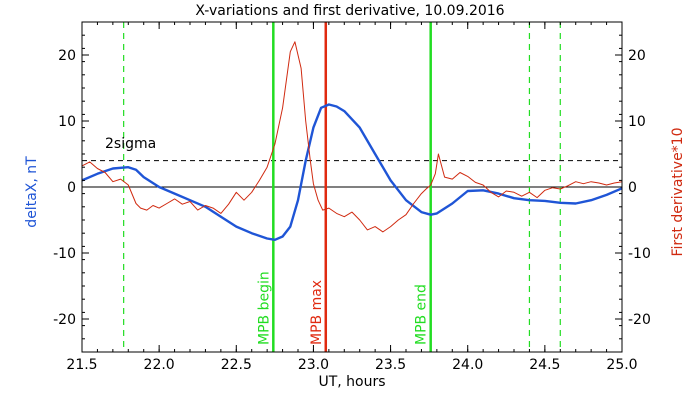 This screenshot has height=400, width=700. Describe the element at coordinates (351, 382) in the screenshot. I see `x-axis-label: UT, hours` at that location.